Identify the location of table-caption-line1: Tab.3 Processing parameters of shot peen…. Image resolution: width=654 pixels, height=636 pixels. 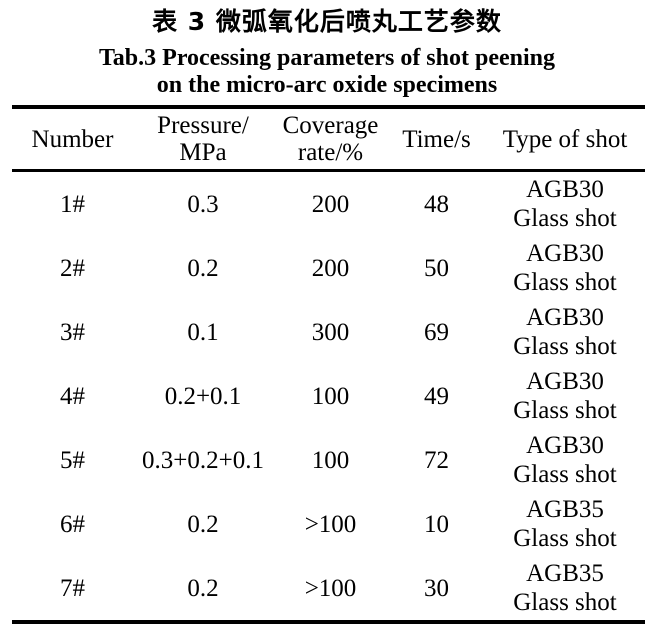
(327, 58).